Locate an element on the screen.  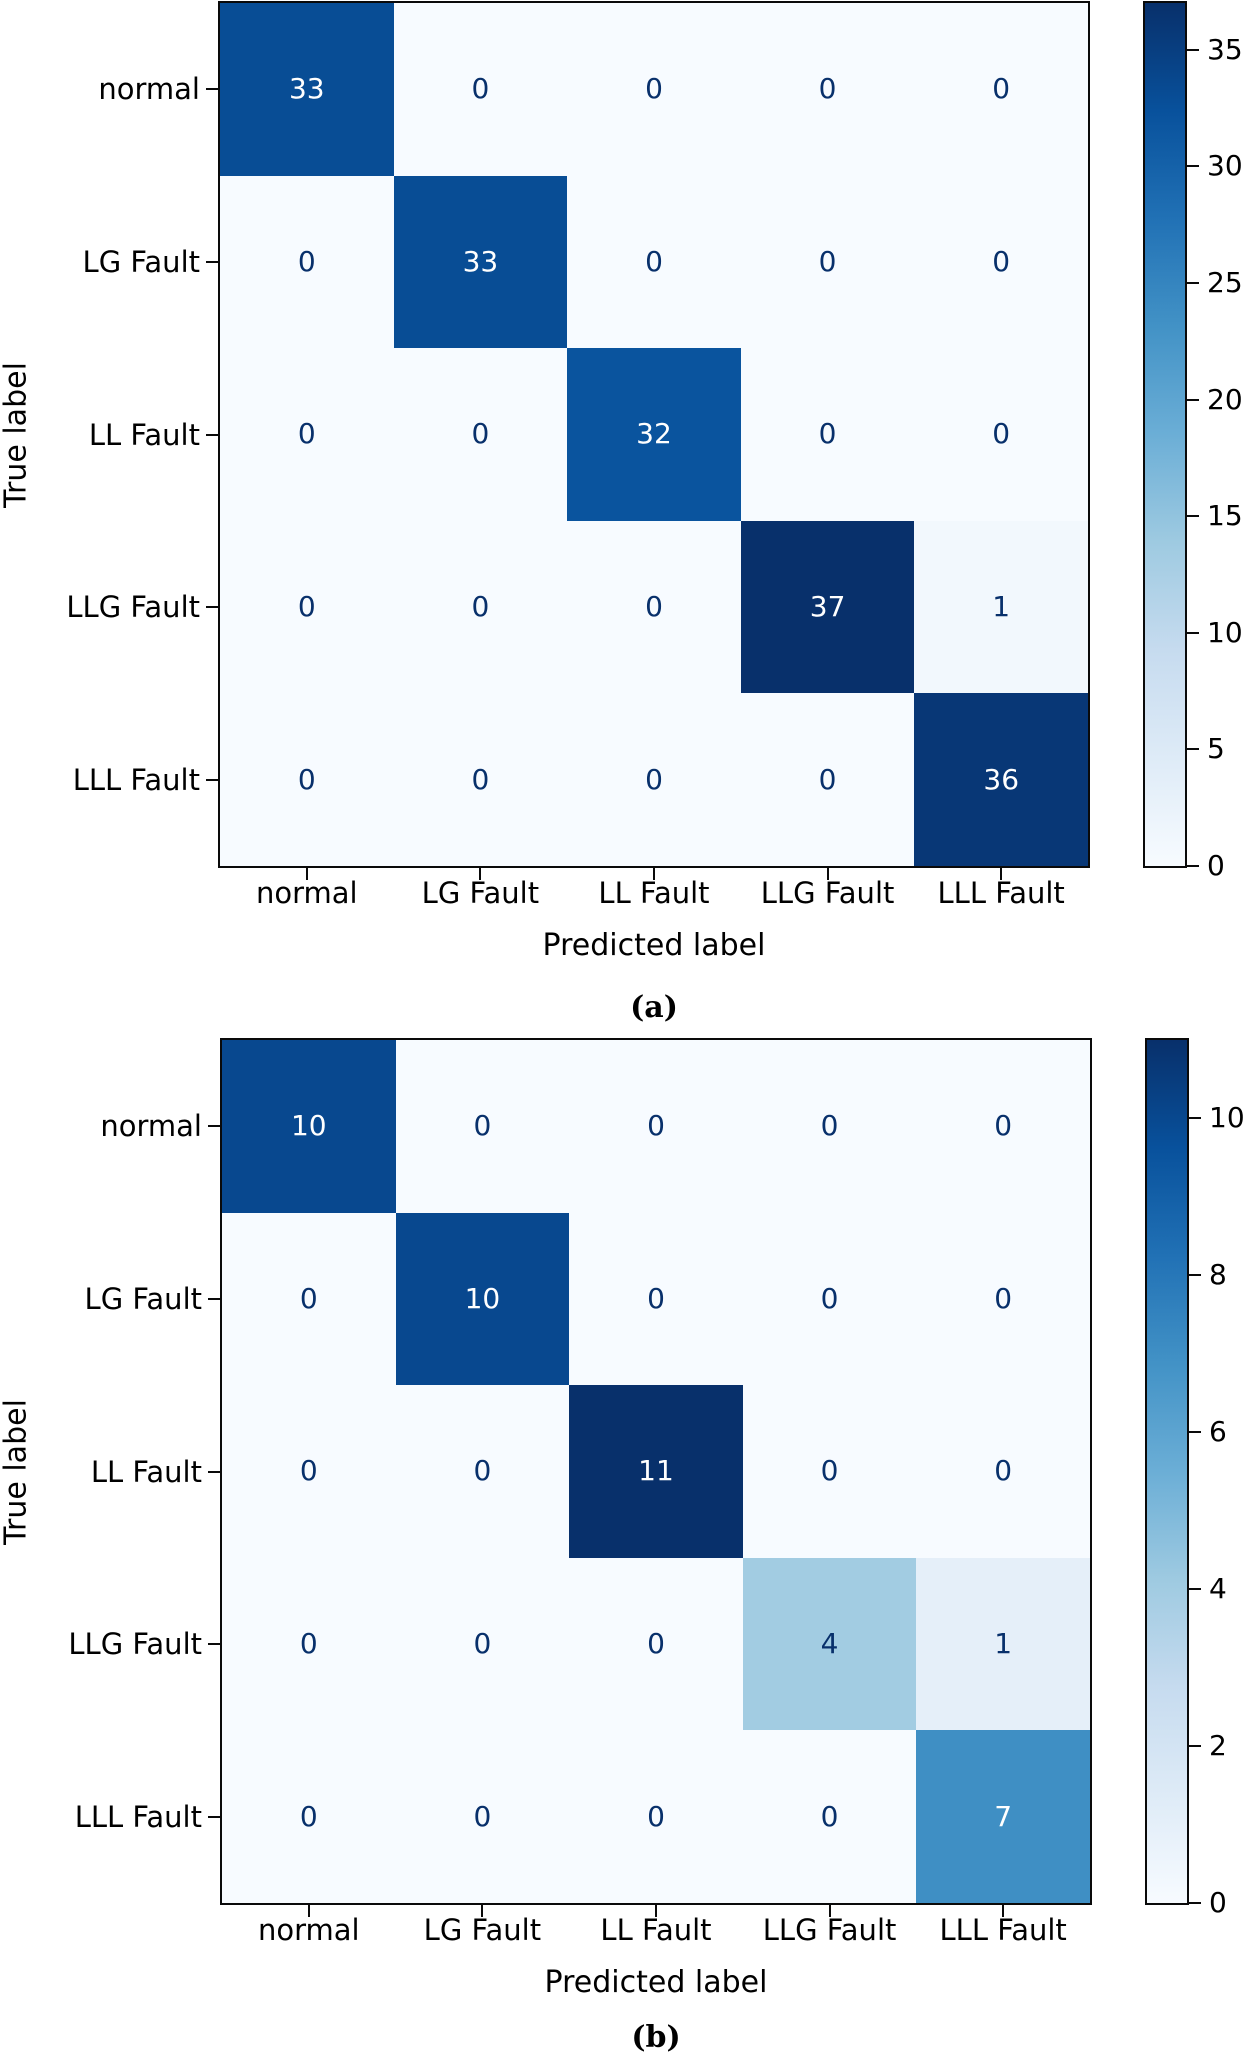
heatmap-cell: 32 is located at coordinates (654, 434).